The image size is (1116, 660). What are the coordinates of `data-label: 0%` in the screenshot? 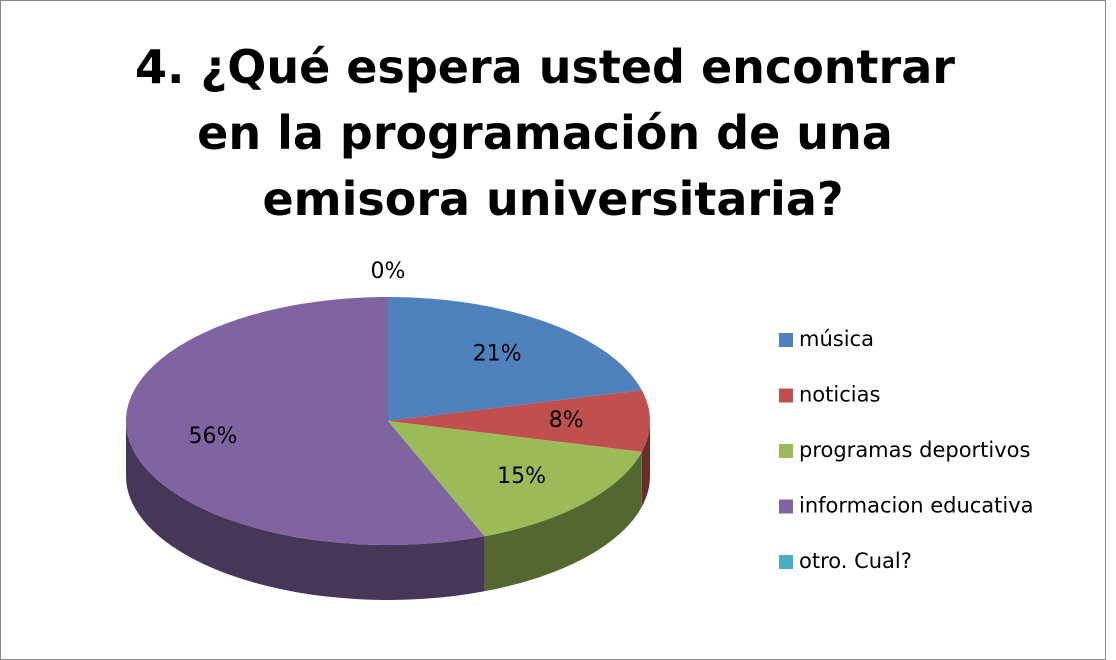 It's located at (388, 271).